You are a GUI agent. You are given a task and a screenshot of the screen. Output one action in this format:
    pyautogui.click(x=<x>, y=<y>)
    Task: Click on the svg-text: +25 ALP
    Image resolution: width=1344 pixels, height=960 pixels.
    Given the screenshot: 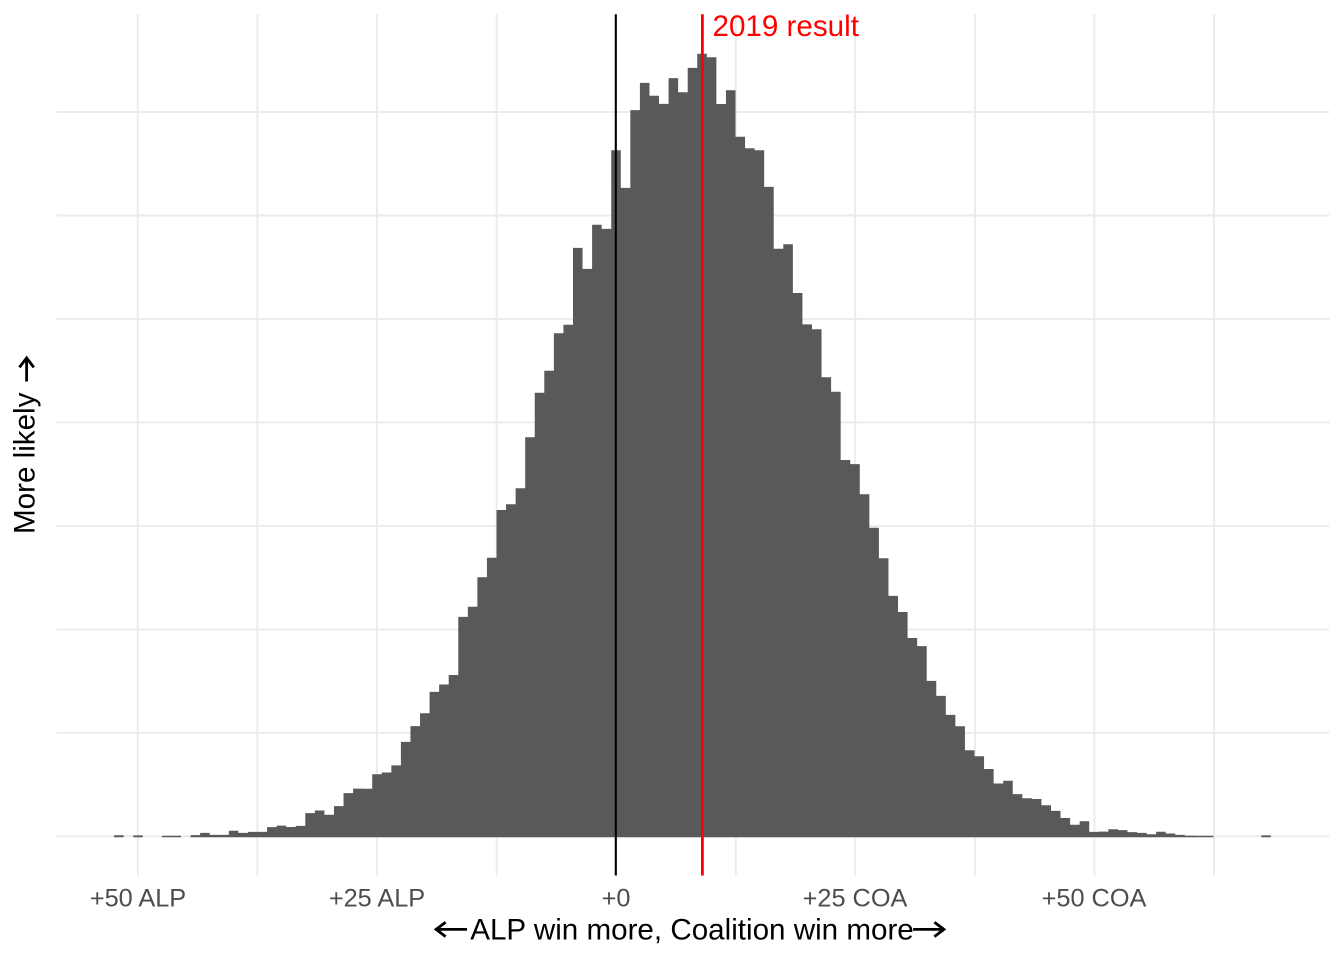 What is the action you would take?
    pyautogui.click(x=377, y=899)
    